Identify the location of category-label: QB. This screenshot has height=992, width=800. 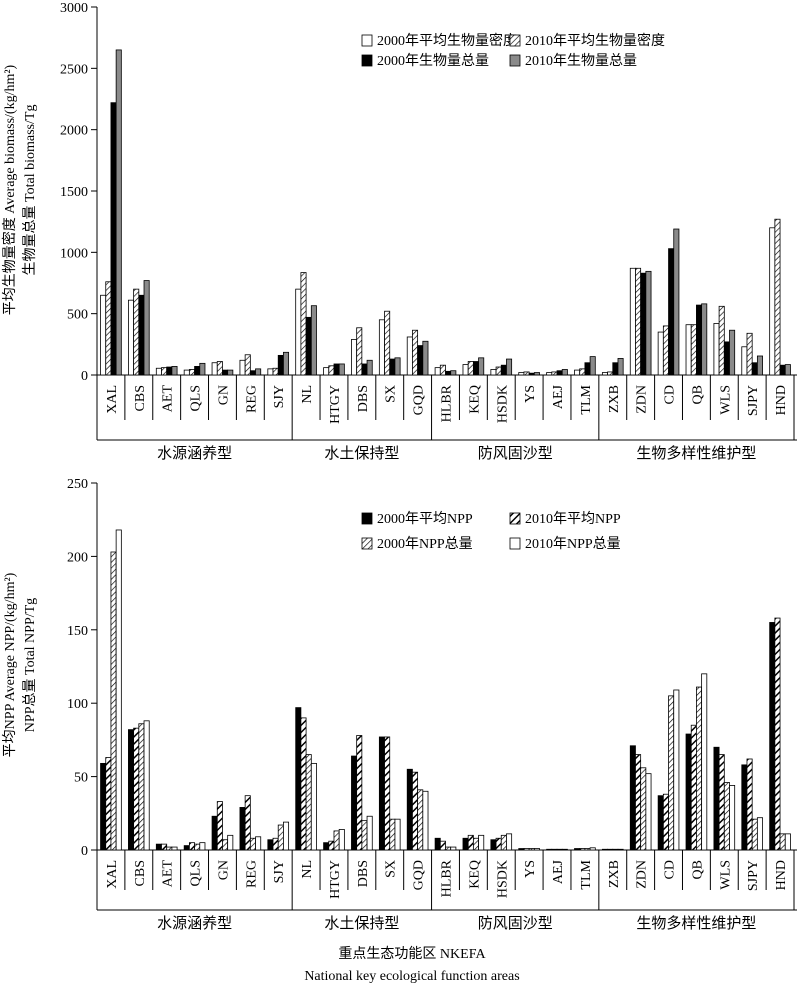
(697, 394).